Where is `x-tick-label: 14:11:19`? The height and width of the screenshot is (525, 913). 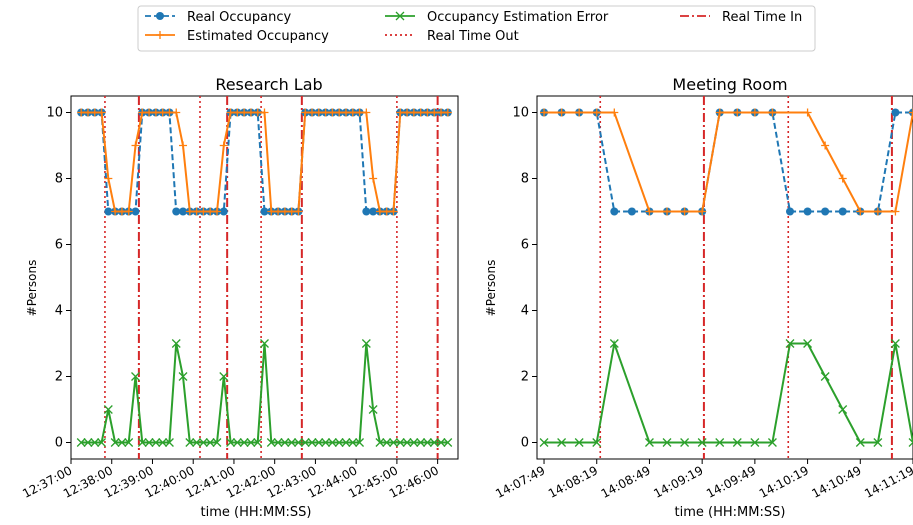 x-tick-label: 14:11:19 is located at coordinates (887, 482).